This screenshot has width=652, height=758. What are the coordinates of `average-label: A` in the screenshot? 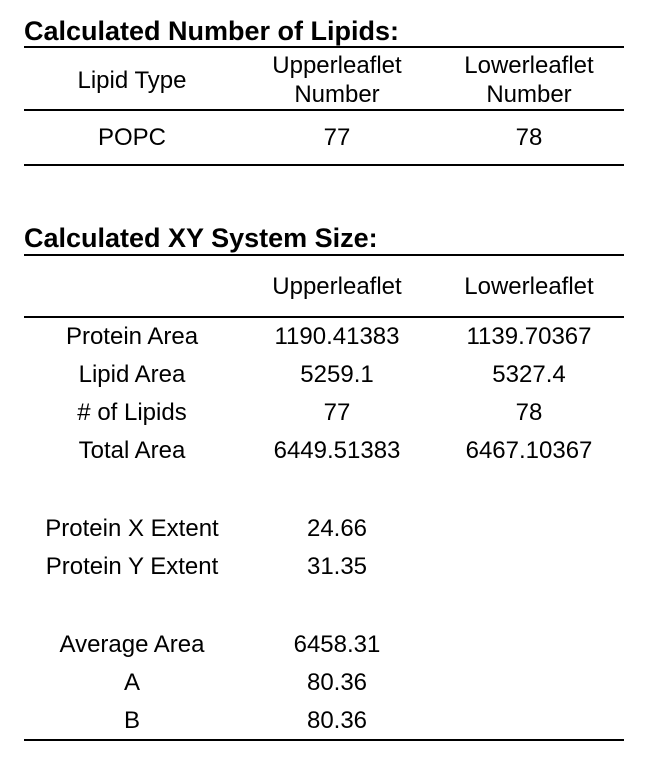 It's located at (131, 682).